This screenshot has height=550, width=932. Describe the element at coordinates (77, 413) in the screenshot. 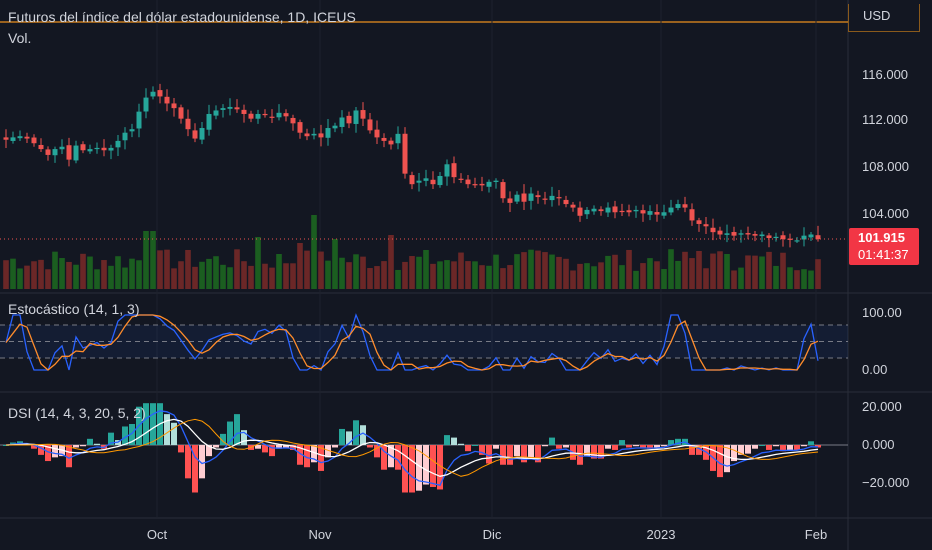

I see `dsi-label: DSI (14, 4, 3, 20, 5, 2)` at that location.